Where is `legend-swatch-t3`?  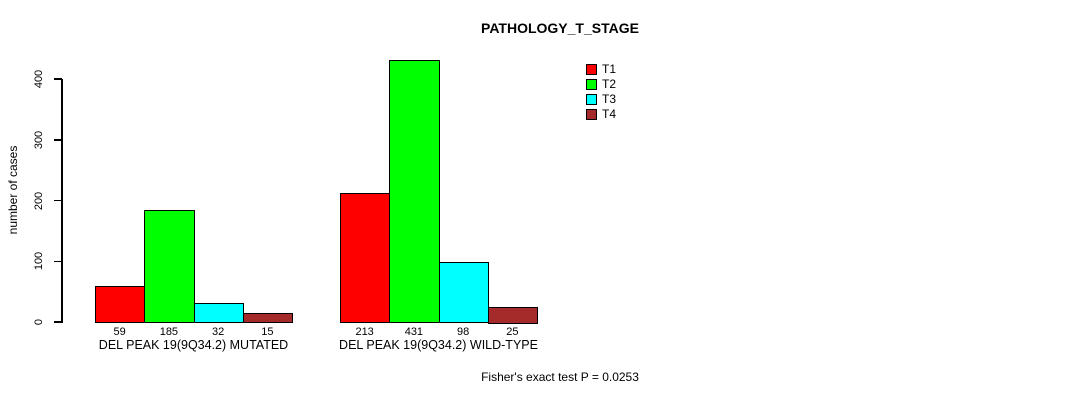 legend-swatch-t3 is located at coordinates (591, 99).